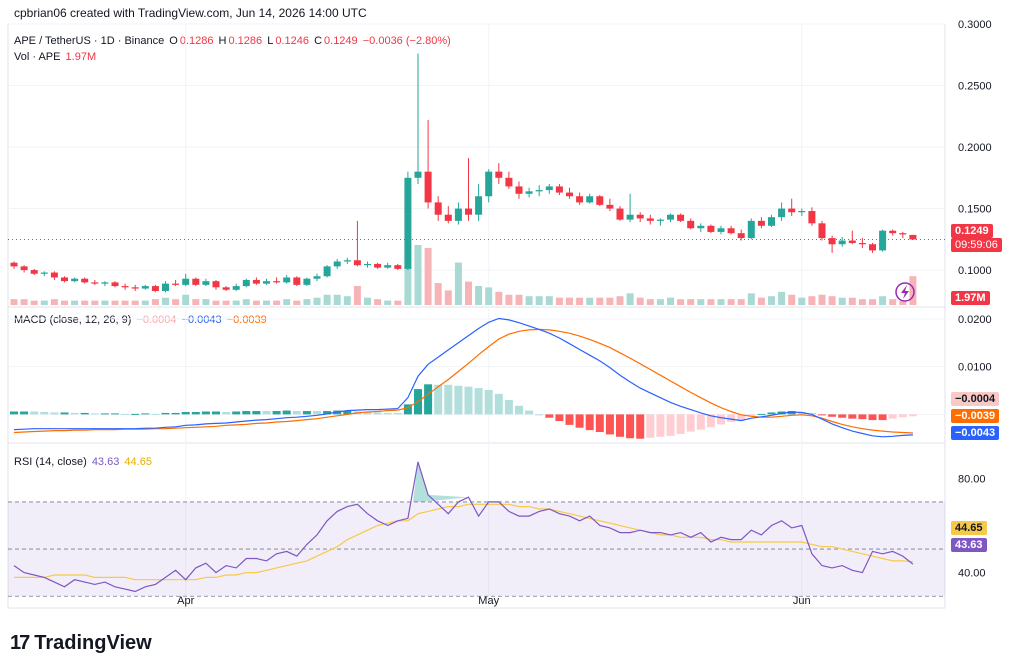 The image size is (1024, 672). Describe the element at coordinates (975, 320) in the screenshot. I see `macd-tick-label: 0.0200` at that location.